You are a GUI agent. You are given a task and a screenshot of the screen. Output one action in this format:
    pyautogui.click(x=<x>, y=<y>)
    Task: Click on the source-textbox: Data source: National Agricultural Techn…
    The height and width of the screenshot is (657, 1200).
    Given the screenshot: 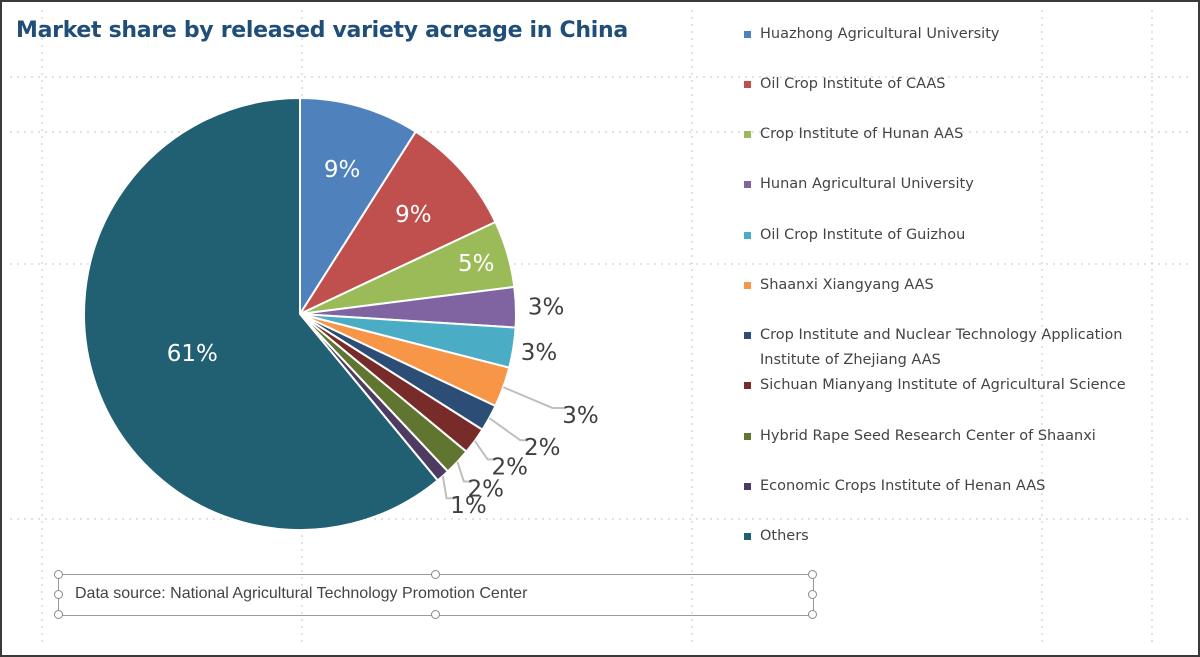 What is the action you would take?
    pyautogui.click(x=435, y=594)
    